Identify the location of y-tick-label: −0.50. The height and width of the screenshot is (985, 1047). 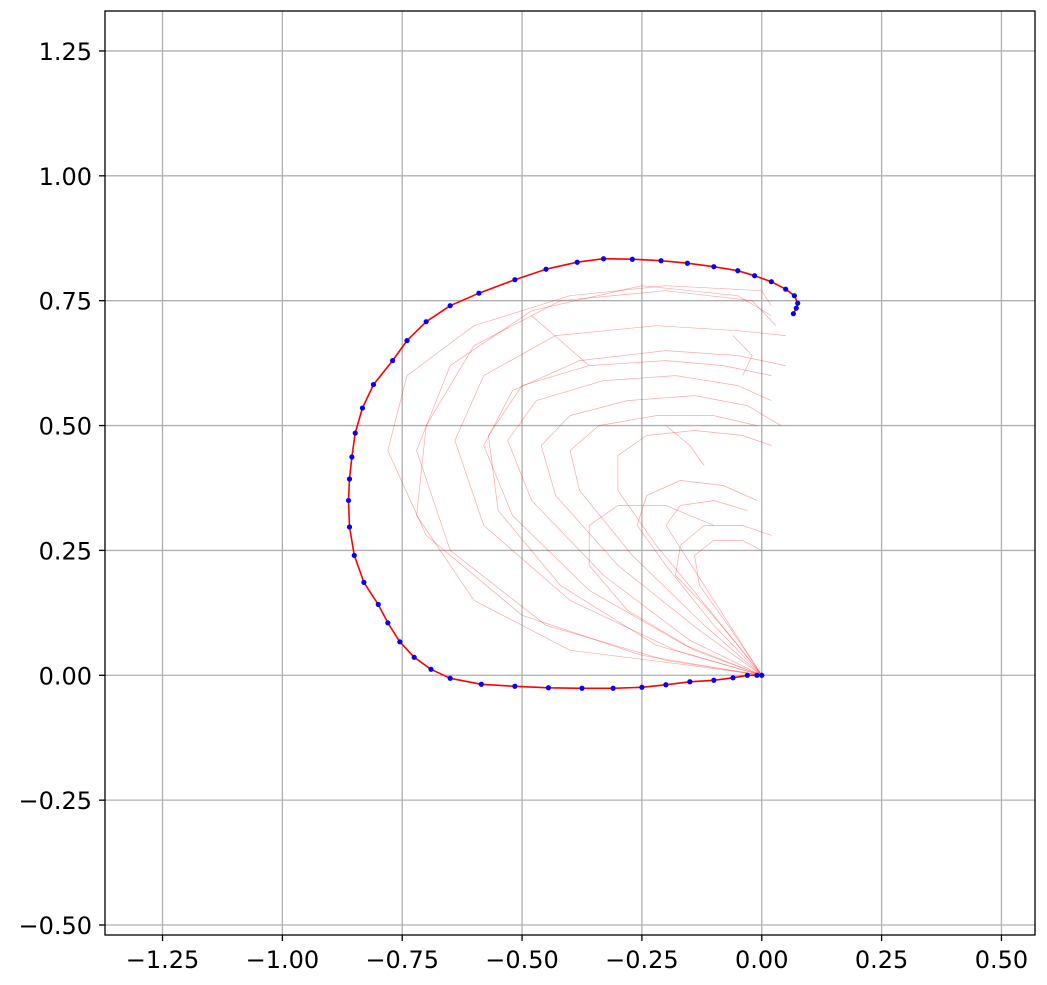
(55, 926).